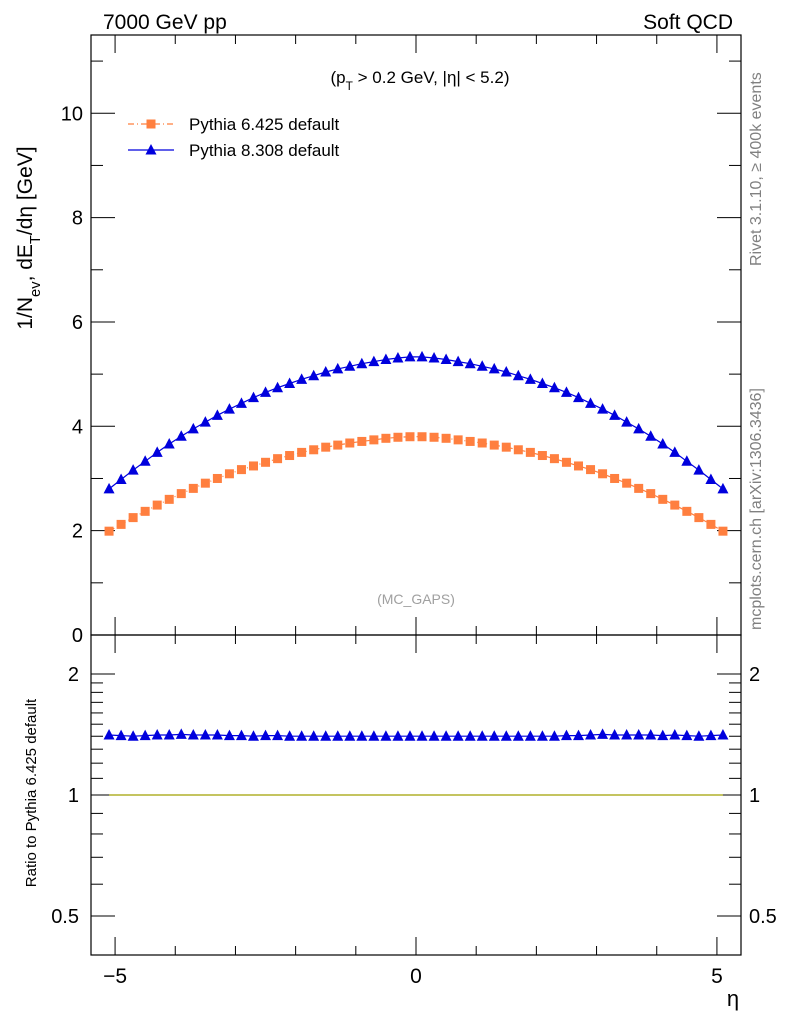 This screenshot has height=1024, width=786. Describe the element at coordinates (416, 599) in the screenshot. I see `analysis-label: (MC_GAPS)` at that location.